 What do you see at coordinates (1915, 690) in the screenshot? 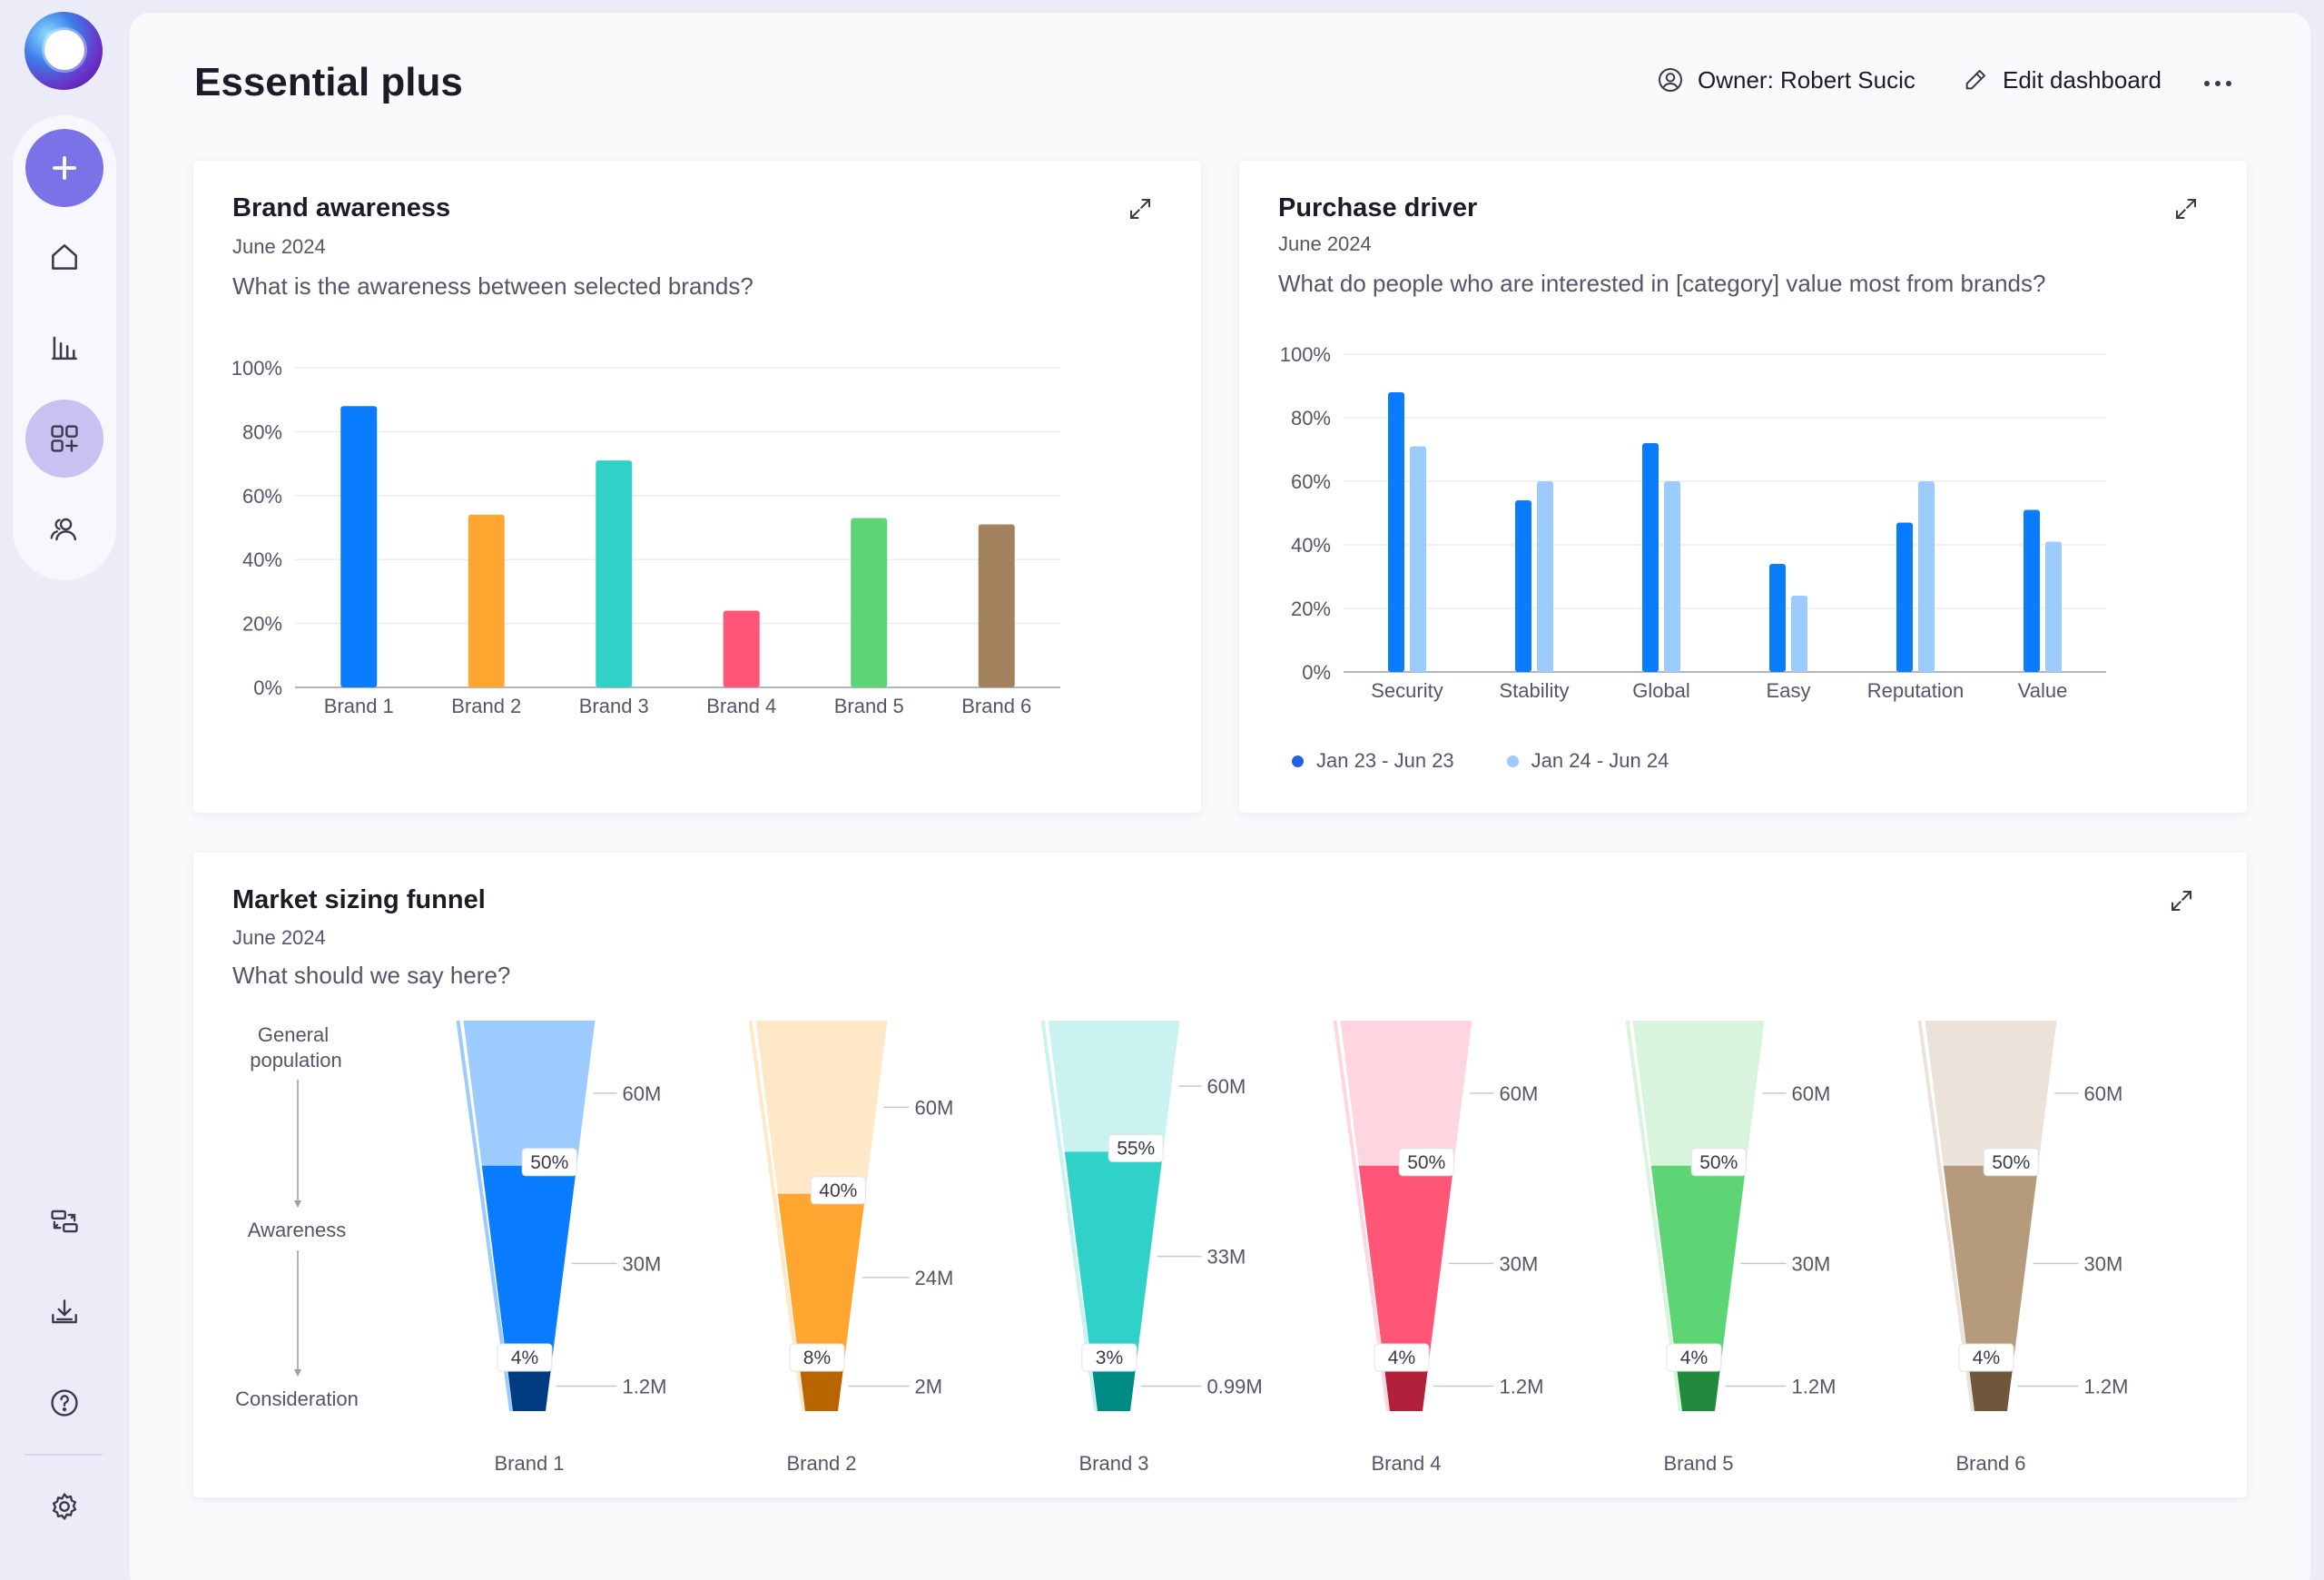
I see `x-tick-label: Reputation` at bounding box center [1915, 690].